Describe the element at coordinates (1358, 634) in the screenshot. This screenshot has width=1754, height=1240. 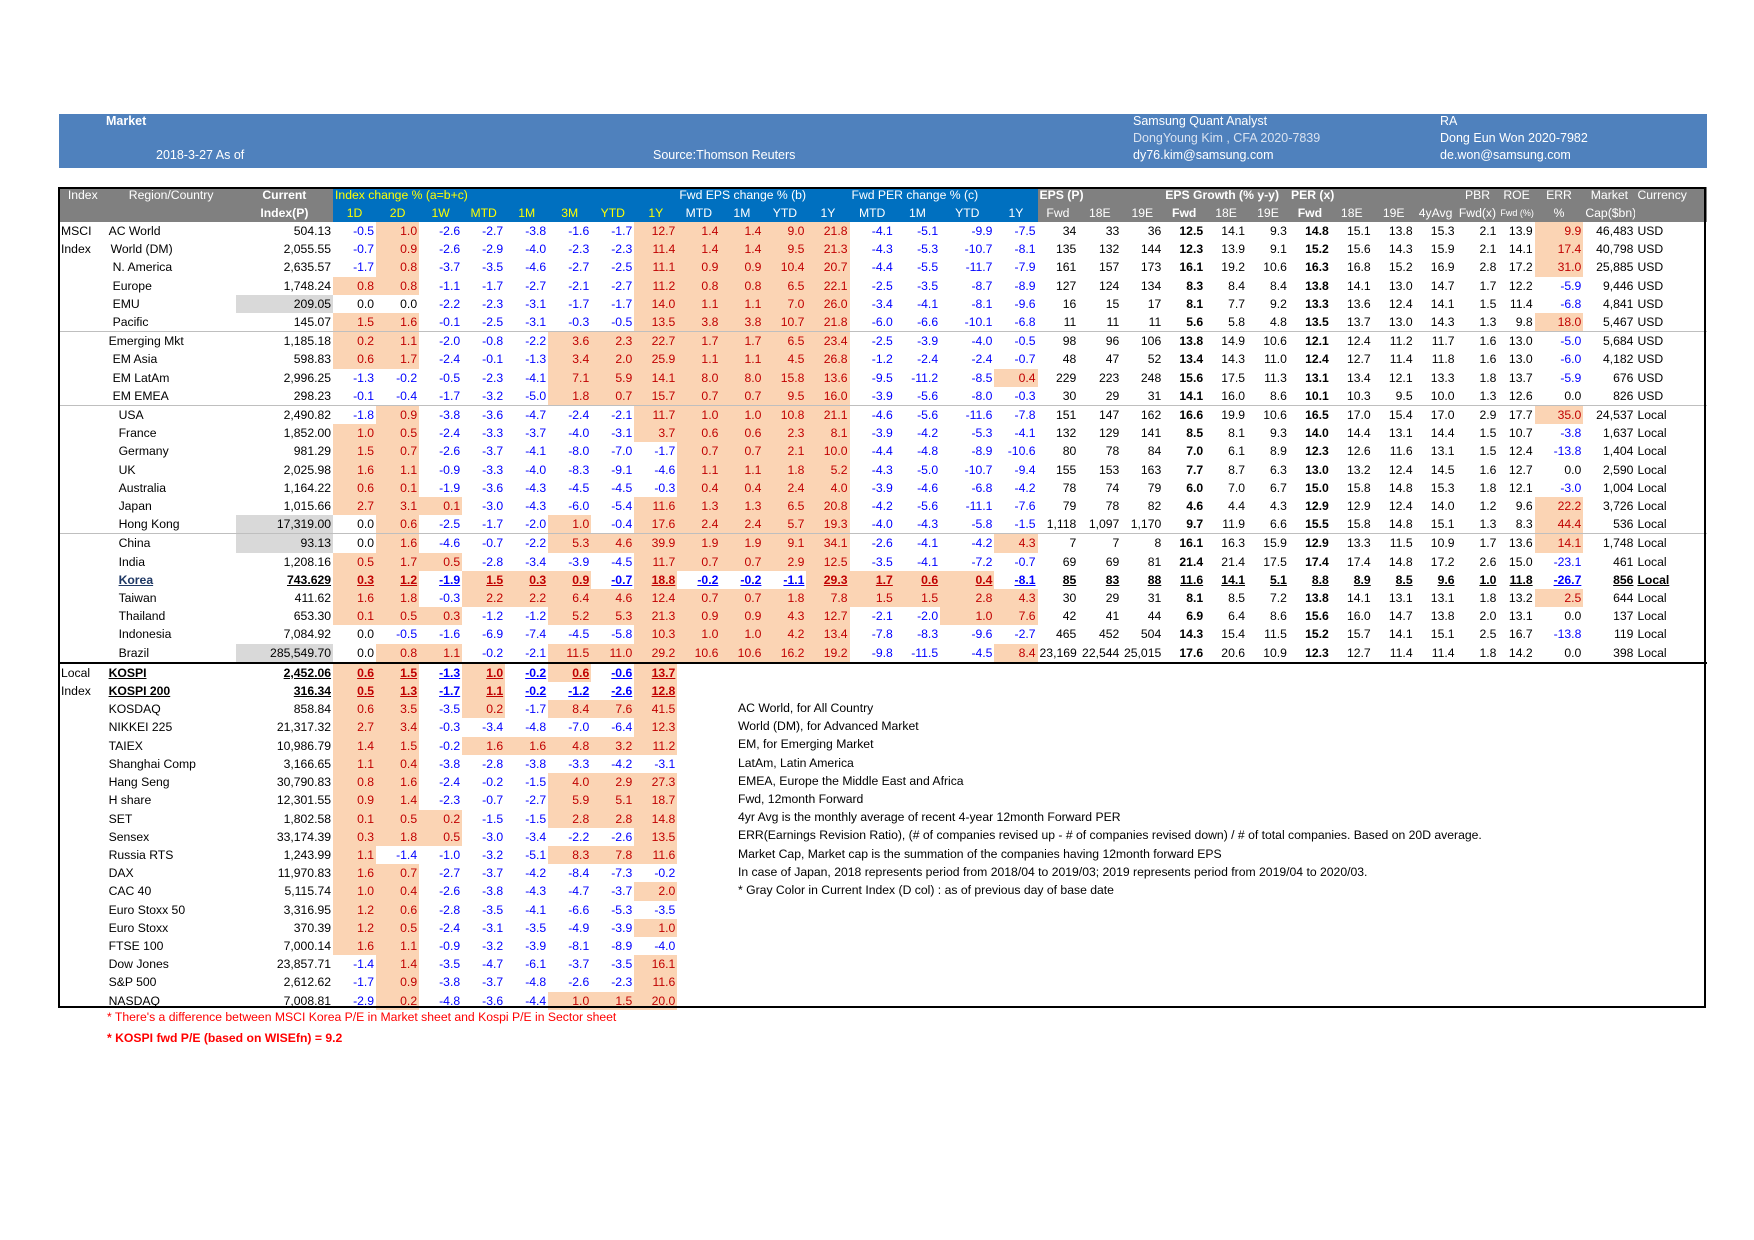
I see `row-value: 15.7` at that location.